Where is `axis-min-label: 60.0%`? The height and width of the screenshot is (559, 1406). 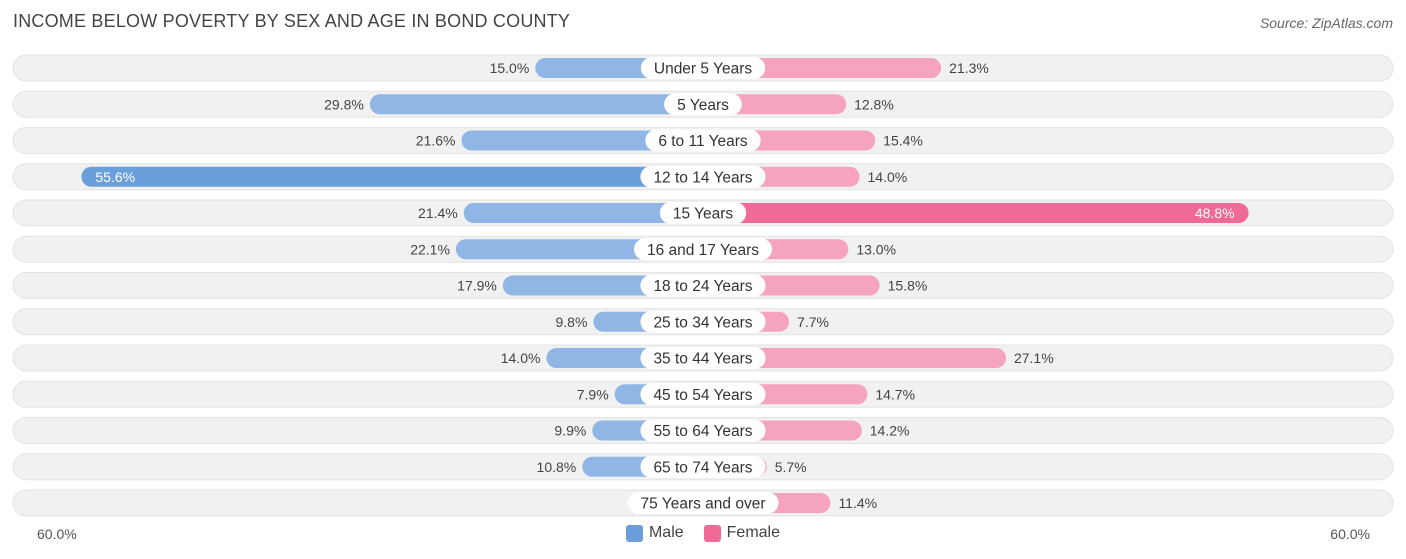
axis-min-label: 60.0% is located at coordinates (57, 534).